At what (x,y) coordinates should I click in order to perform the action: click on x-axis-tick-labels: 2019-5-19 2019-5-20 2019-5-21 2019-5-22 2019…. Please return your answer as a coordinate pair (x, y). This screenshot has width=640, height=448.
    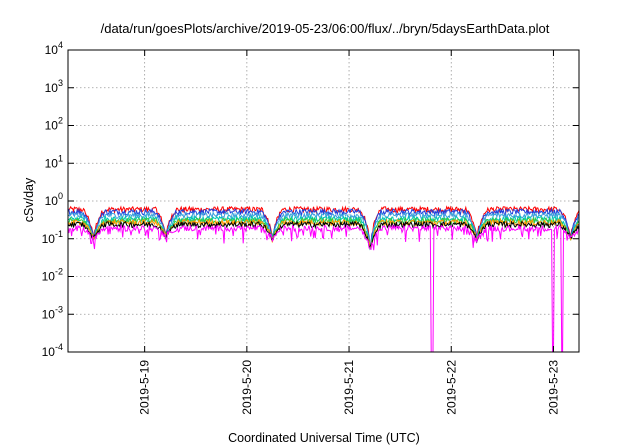
    Looking at the image, I should click on (349, 387).